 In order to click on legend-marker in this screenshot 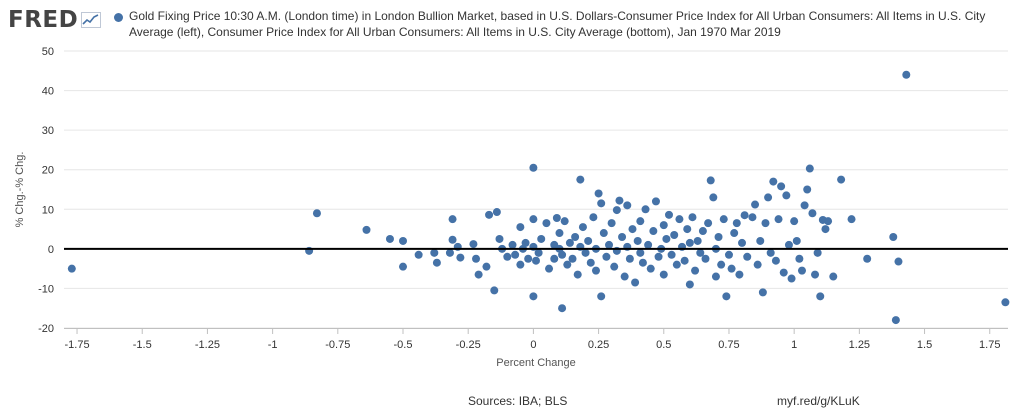, I will do `click(118, 17)`.